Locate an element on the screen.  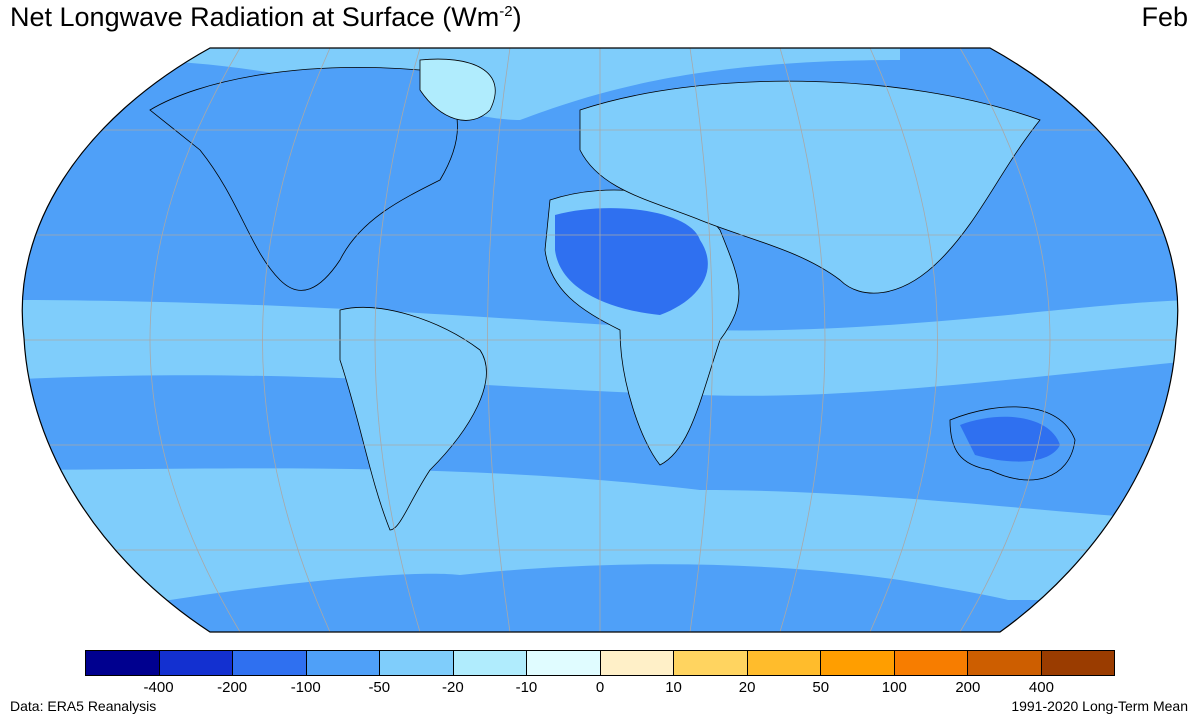
colorbar-tick-label: 100 is located at coordinates (894, 687).